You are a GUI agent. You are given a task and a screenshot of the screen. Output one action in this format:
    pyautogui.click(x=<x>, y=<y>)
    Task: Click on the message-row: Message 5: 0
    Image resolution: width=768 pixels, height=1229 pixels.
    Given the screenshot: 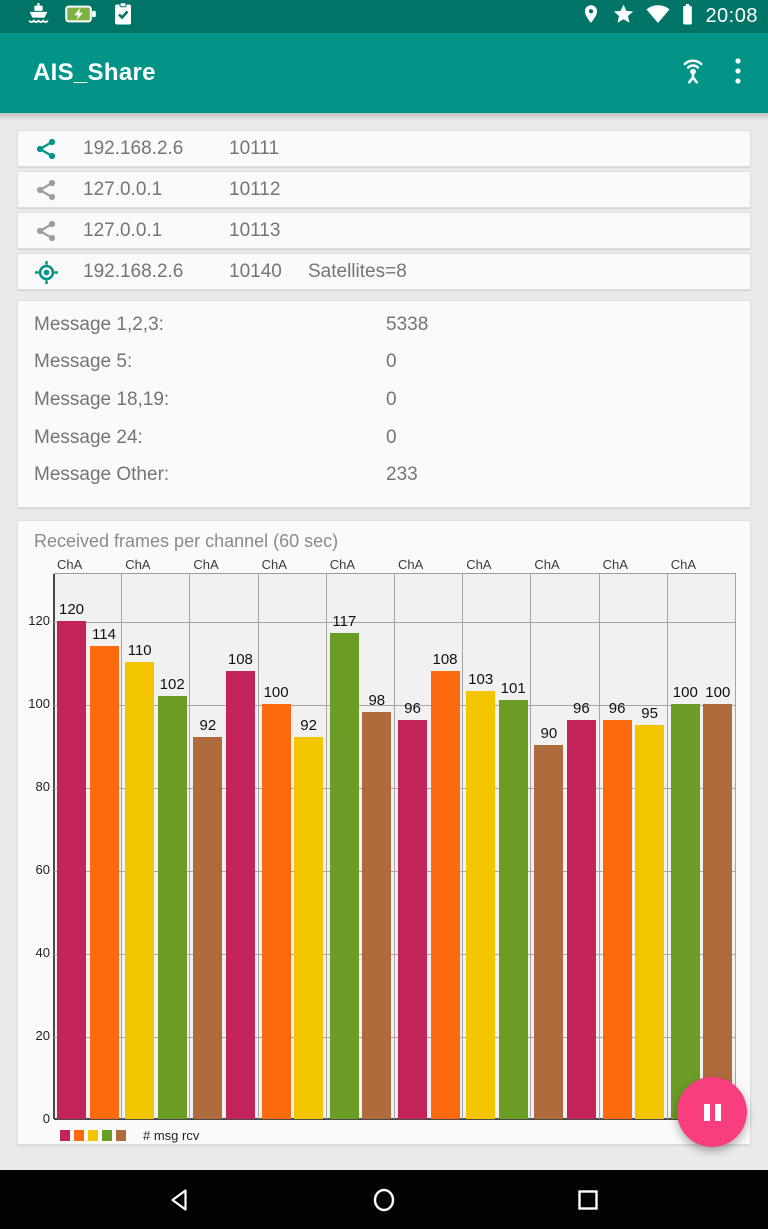 What is the action you would take?
    pyautogui.click(x=384, y=363)
    